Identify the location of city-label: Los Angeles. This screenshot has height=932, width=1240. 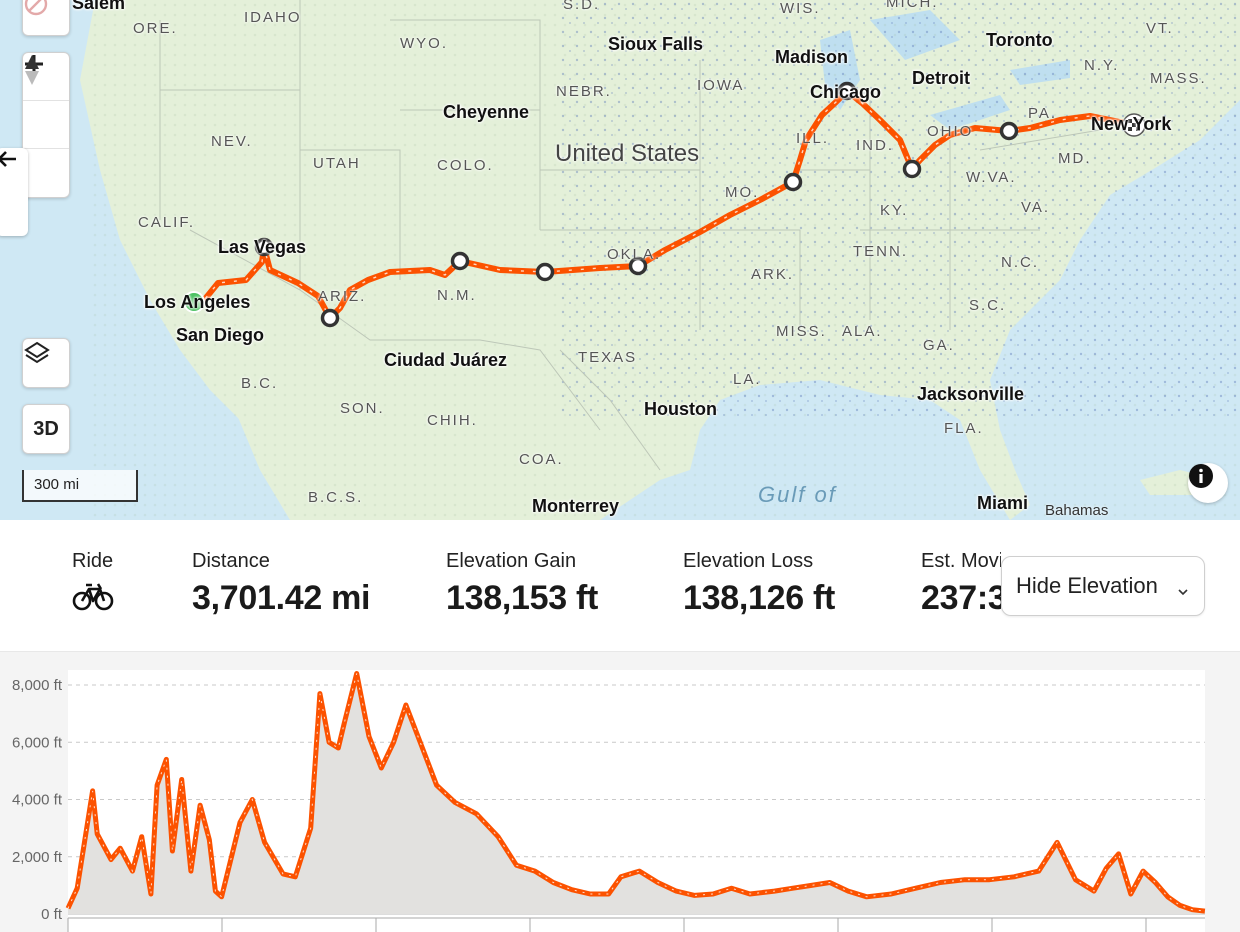
(197, 302).